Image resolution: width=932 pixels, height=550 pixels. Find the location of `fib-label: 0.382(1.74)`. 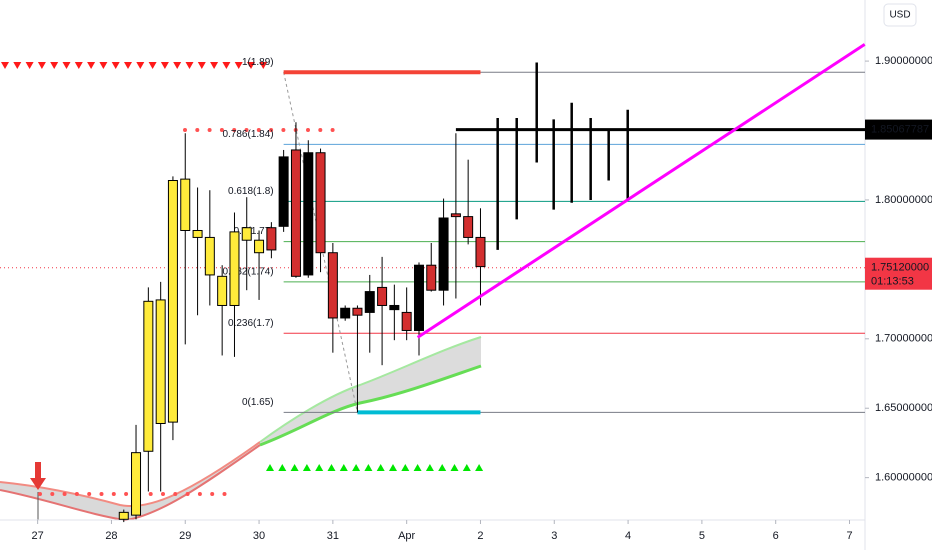

fib-label: 0.382(1.74) is located at coordinates (247, 272).